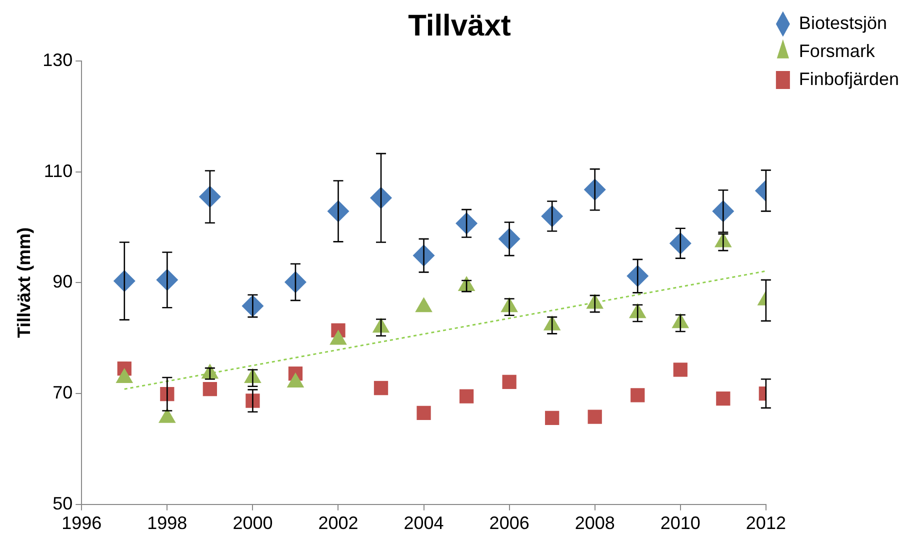  What do you see at coordinates (24, 282) in the screenshot?
I see `y-axis-title: Tillväxt (mm)` at bounding box center [24, 282].